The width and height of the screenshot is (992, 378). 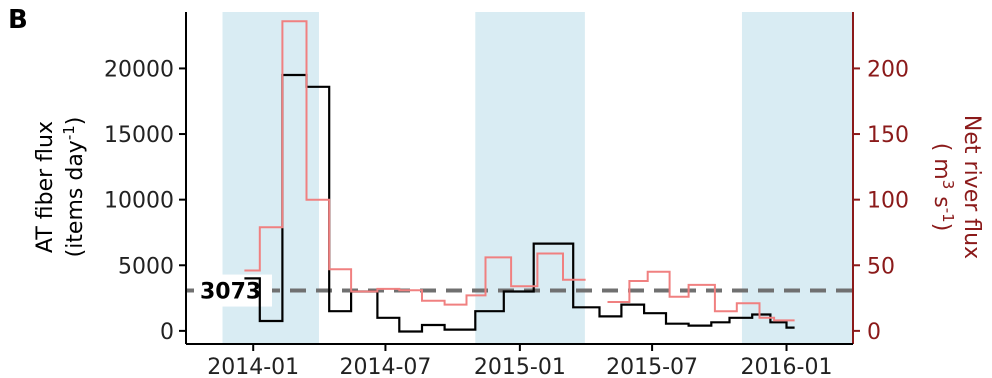 What do you see at coordinates (385, 366) in the screenshot?
I see `x-tick-label-2014-07: 2014-07` at bounding box center [385, 366].